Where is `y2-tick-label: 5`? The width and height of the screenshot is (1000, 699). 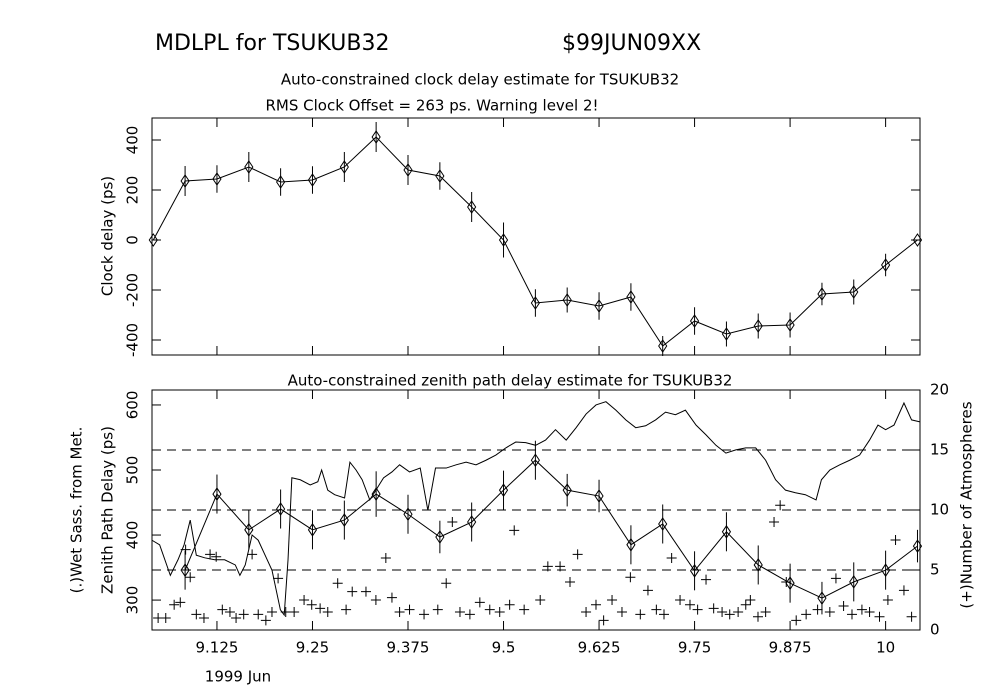 y2-tick-label: 5 is located at coordinates (935, 570).